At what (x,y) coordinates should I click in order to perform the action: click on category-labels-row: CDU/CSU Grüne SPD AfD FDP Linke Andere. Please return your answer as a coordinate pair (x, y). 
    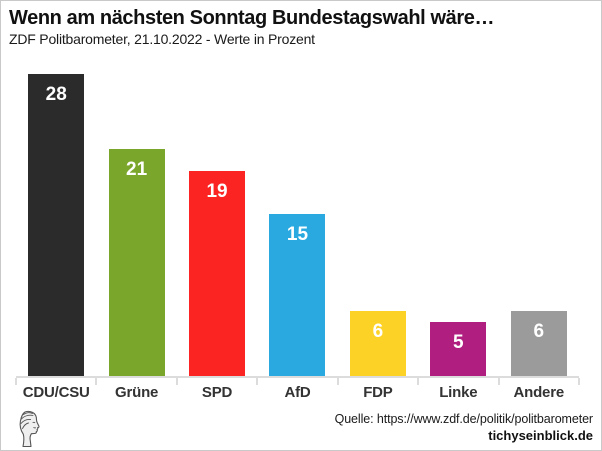
    Looking at the image, I should click on (297, 392).